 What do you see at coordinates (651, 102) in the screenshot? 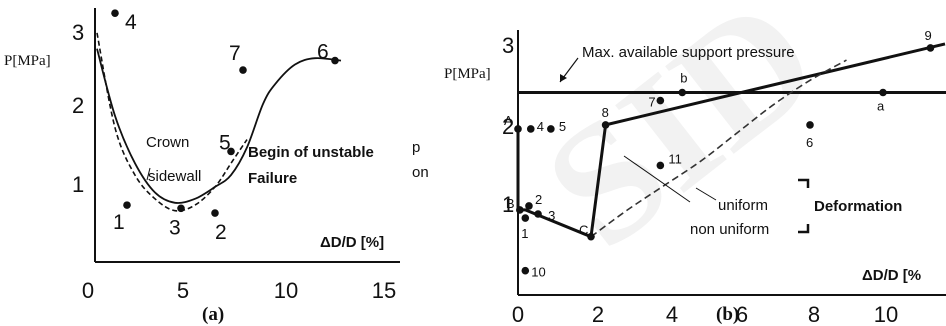
I see `chart-b-point-label-7: 7` at bounding box center [651, 102].